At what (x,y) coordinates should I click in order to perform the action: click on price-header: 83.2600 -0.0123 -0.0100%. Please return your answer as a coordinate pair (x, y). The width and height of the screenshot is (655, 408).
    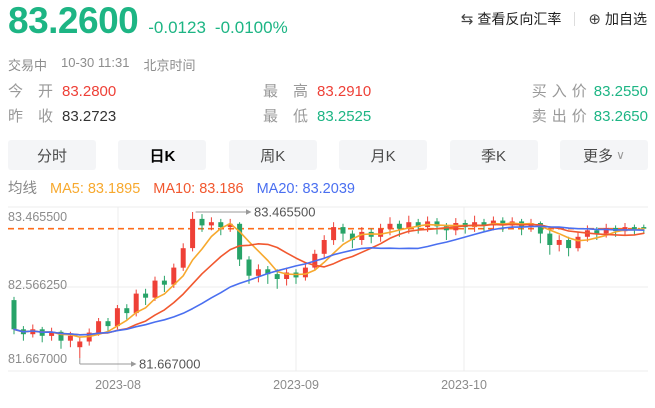
    Looking at the image, I should click on (148, 21).